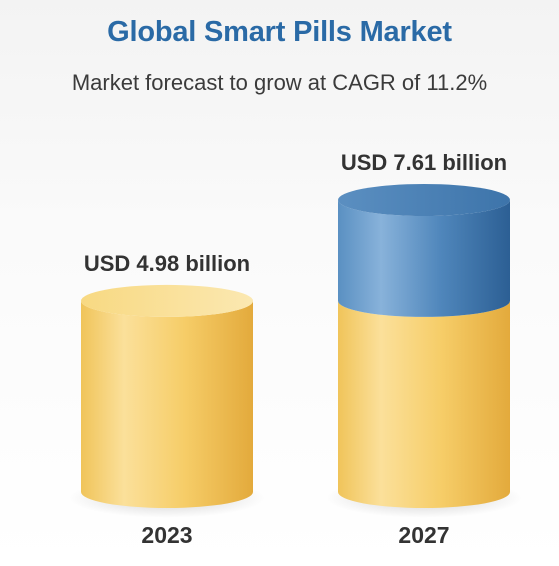 The width and height of the screenshot is (559, 566). What do you see at coordinates (166, 535) in the screenshot?
I see `category-label-2023: 2023` at bounding box center [166, 535].